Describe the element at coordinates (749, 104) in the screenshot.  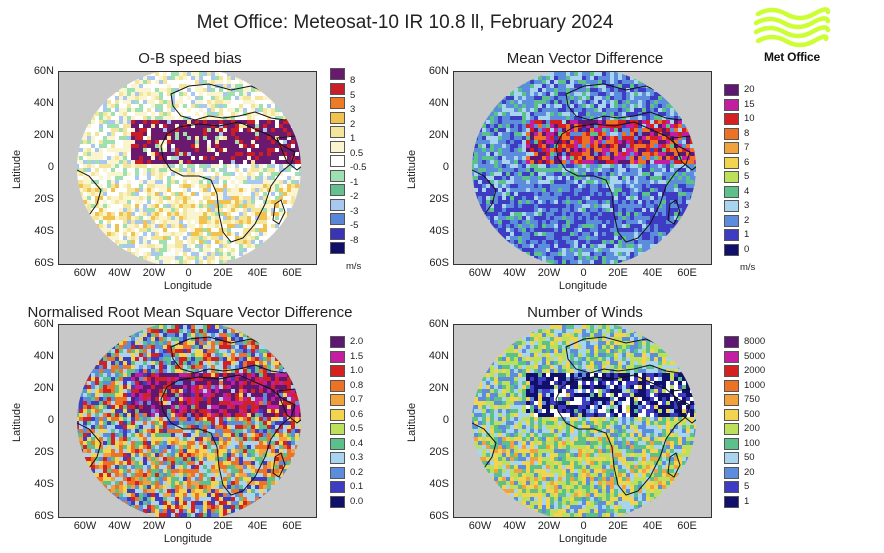
I see `legend-label: 15` at that location.